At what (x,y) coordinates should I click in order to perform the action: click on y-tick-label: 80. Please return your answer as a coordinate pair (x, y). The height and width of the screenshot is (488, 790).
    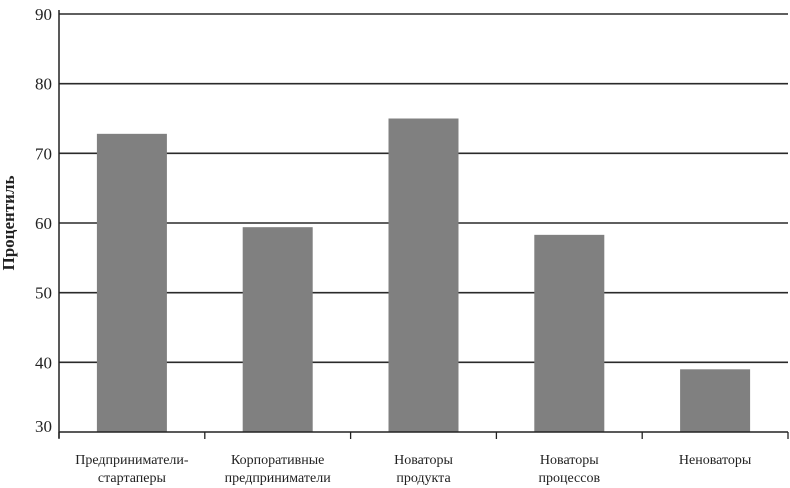
    Looking at the image, I should click on (43, 84).